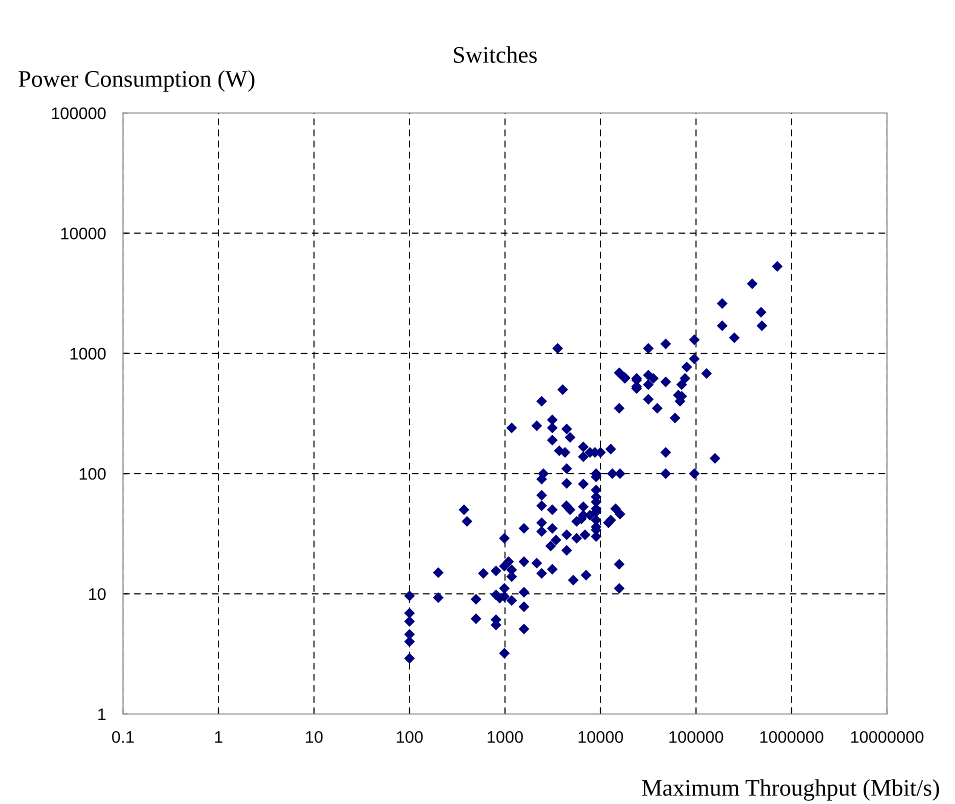 This screenshot has height=804, width=955. What do you see at coordinates (505, 737) in the screenshot?
I see `x-tick-label: 1000` at bounding box center [505, 737].